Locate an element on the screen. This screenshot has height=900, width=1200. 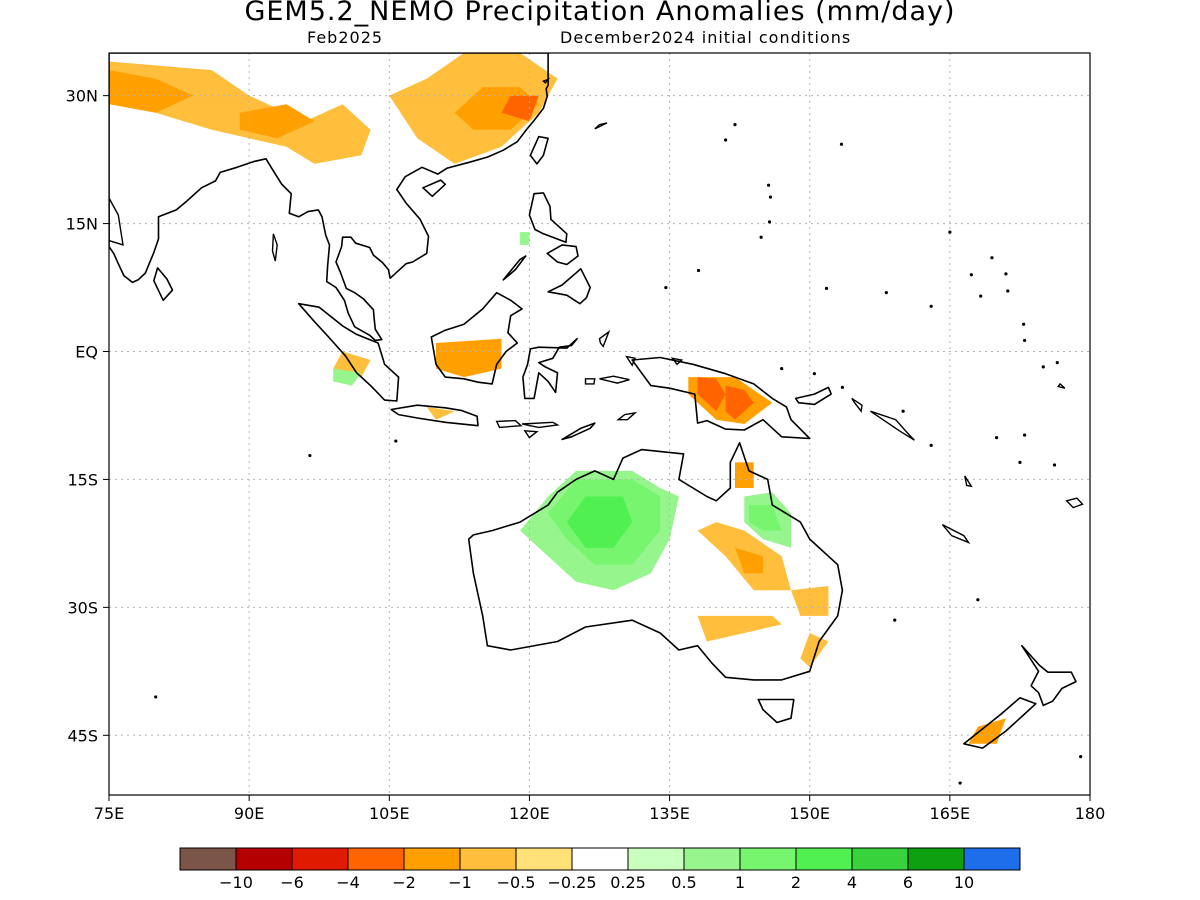
coastline-luzon is located at coordinates (548, 218).